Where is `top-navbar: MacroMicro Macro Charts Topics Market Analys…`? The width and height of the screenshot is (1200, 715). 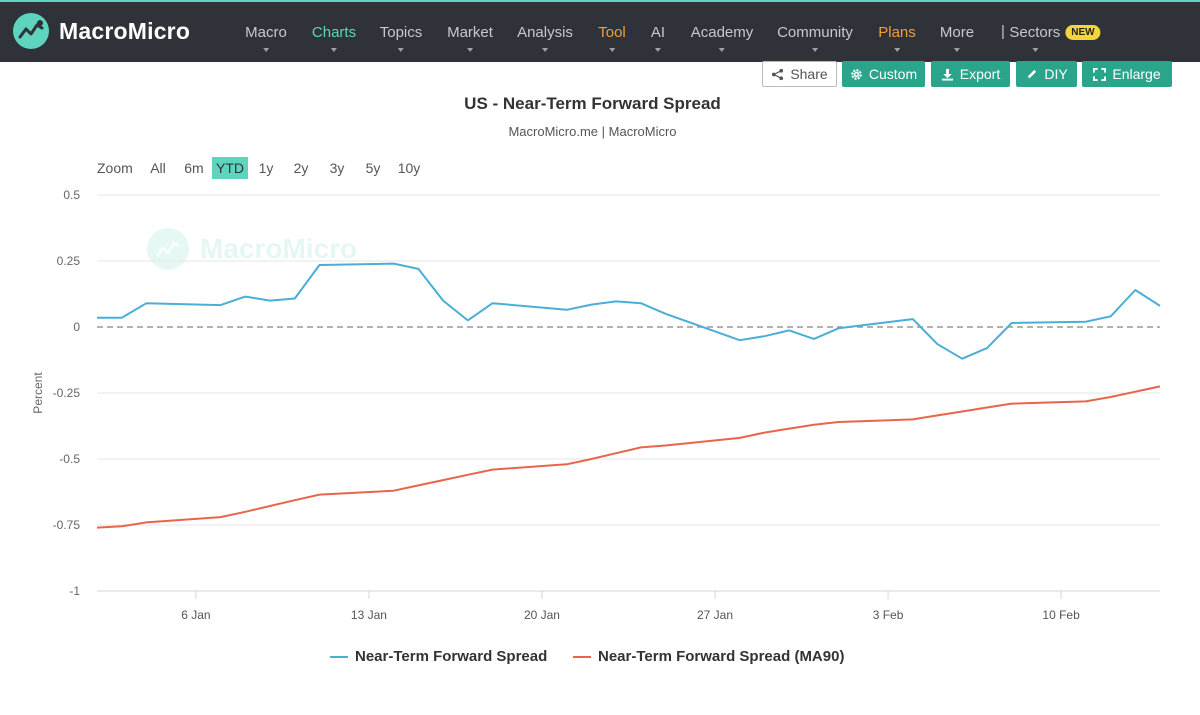
top-navbar: MacroMicro Macro Charts Topics Market Analys… is located at coordinates (600, 31).